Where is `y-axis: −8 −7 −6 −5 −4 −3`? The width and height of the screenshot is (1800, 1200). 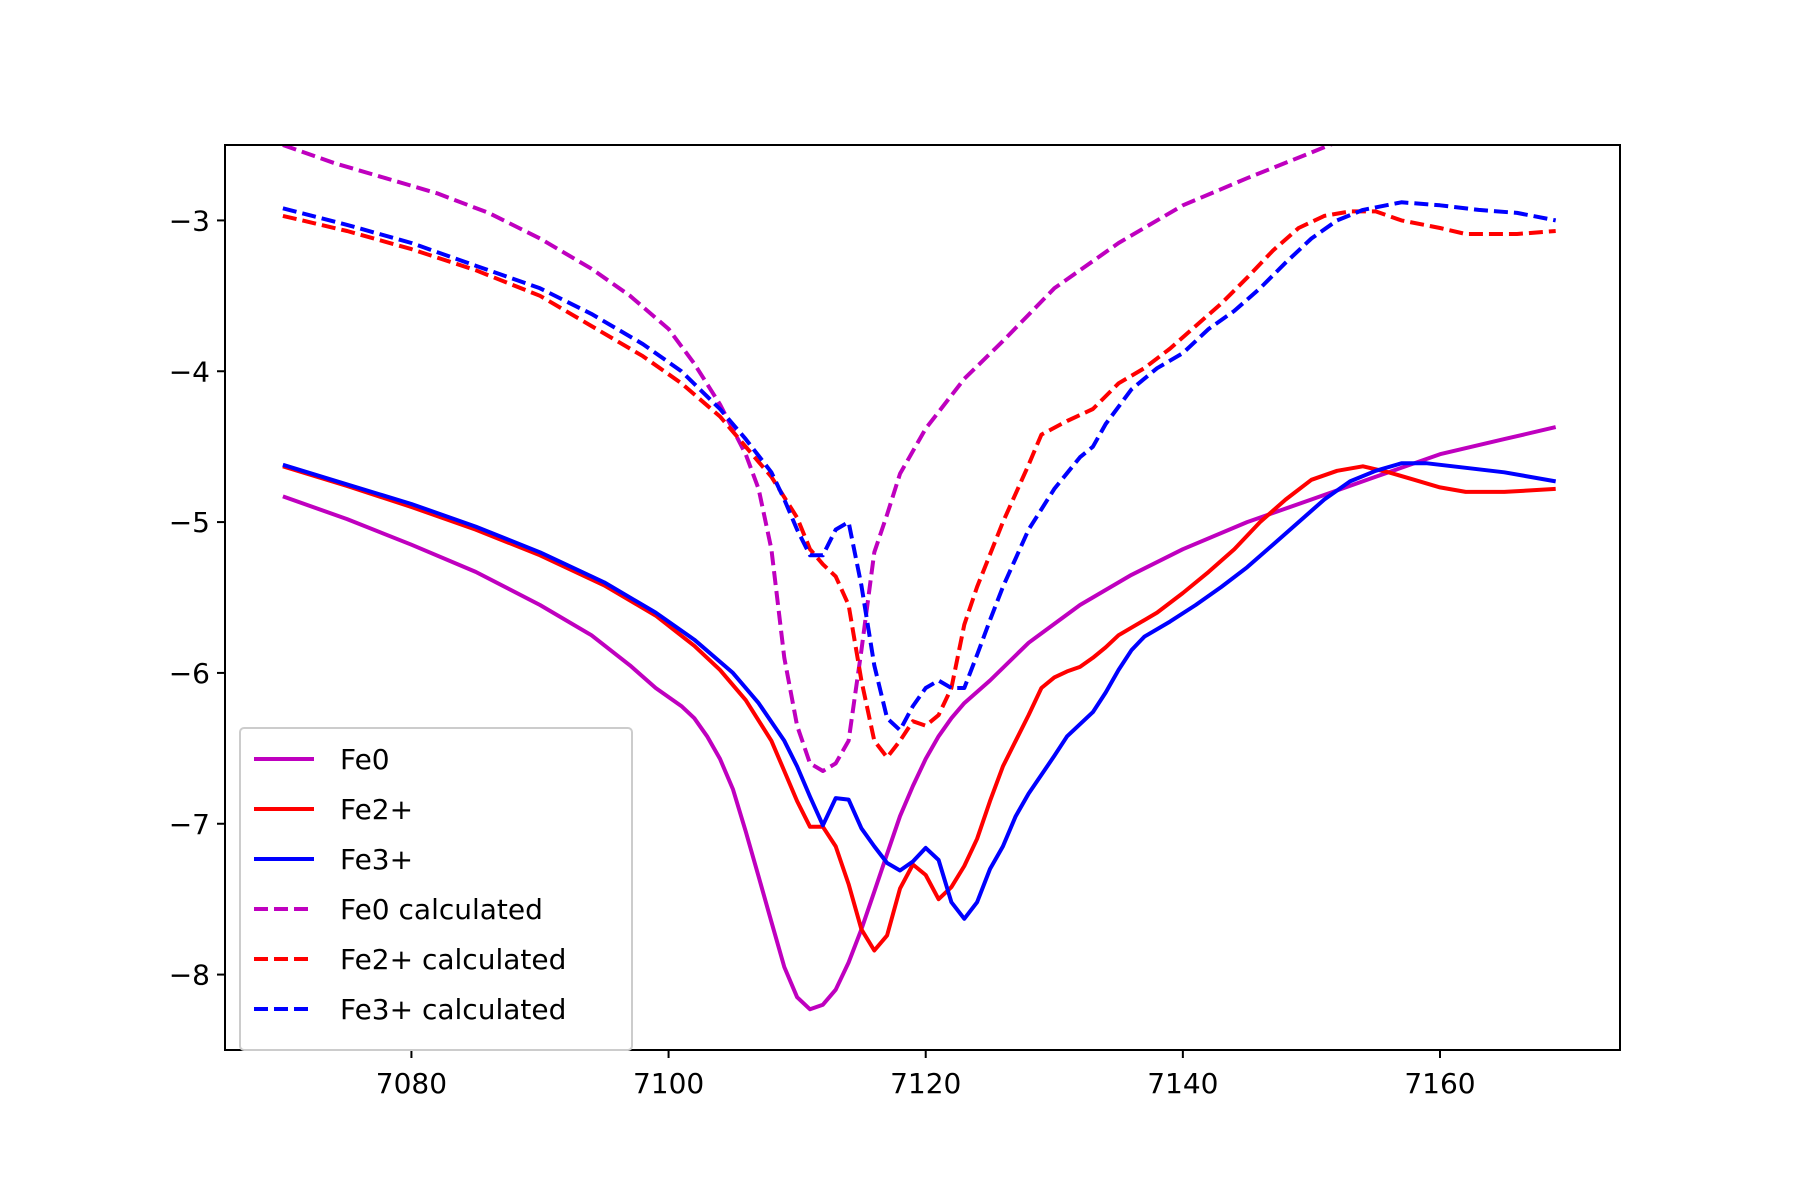 y-axis: −8 −7 −6 −5 −4 −3 is located at coordinates (197, 598).